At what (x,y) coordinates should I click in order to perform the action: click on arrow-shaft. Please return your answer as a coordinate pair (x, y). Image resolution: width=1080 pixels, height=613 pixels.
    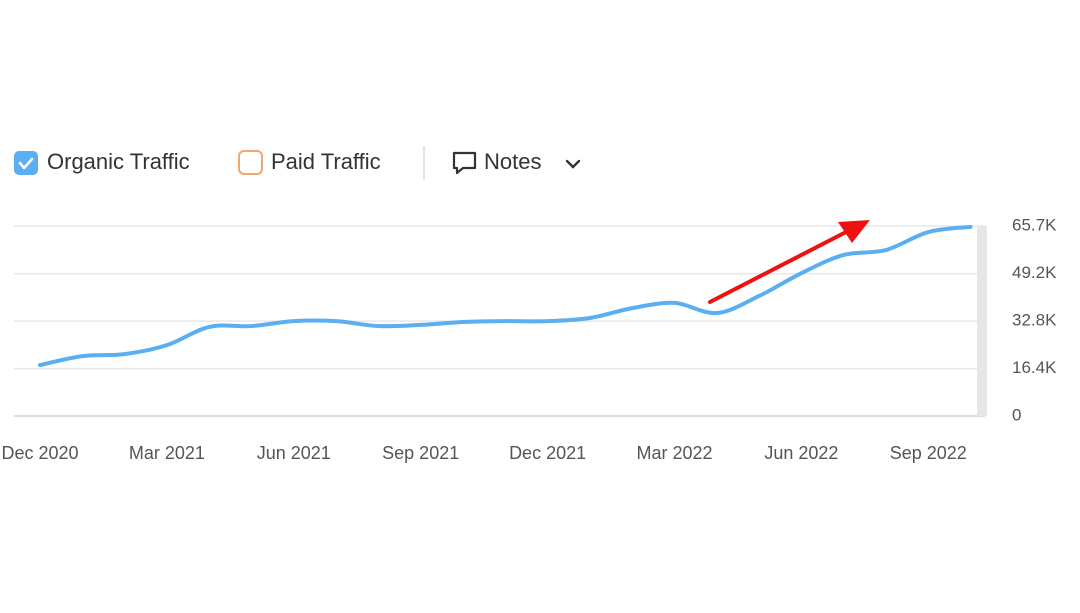
    Looking at the image, I should click on (779, 266).